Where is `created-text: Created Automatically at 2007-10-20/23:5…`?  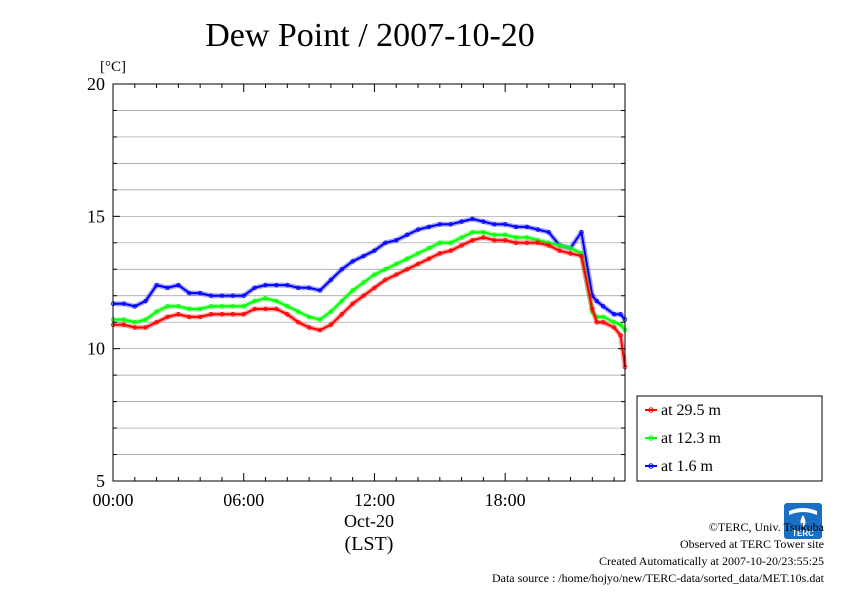 created-text: Created Automatically at 2007-10-20/23:5… is located at coordinates (711, 561).